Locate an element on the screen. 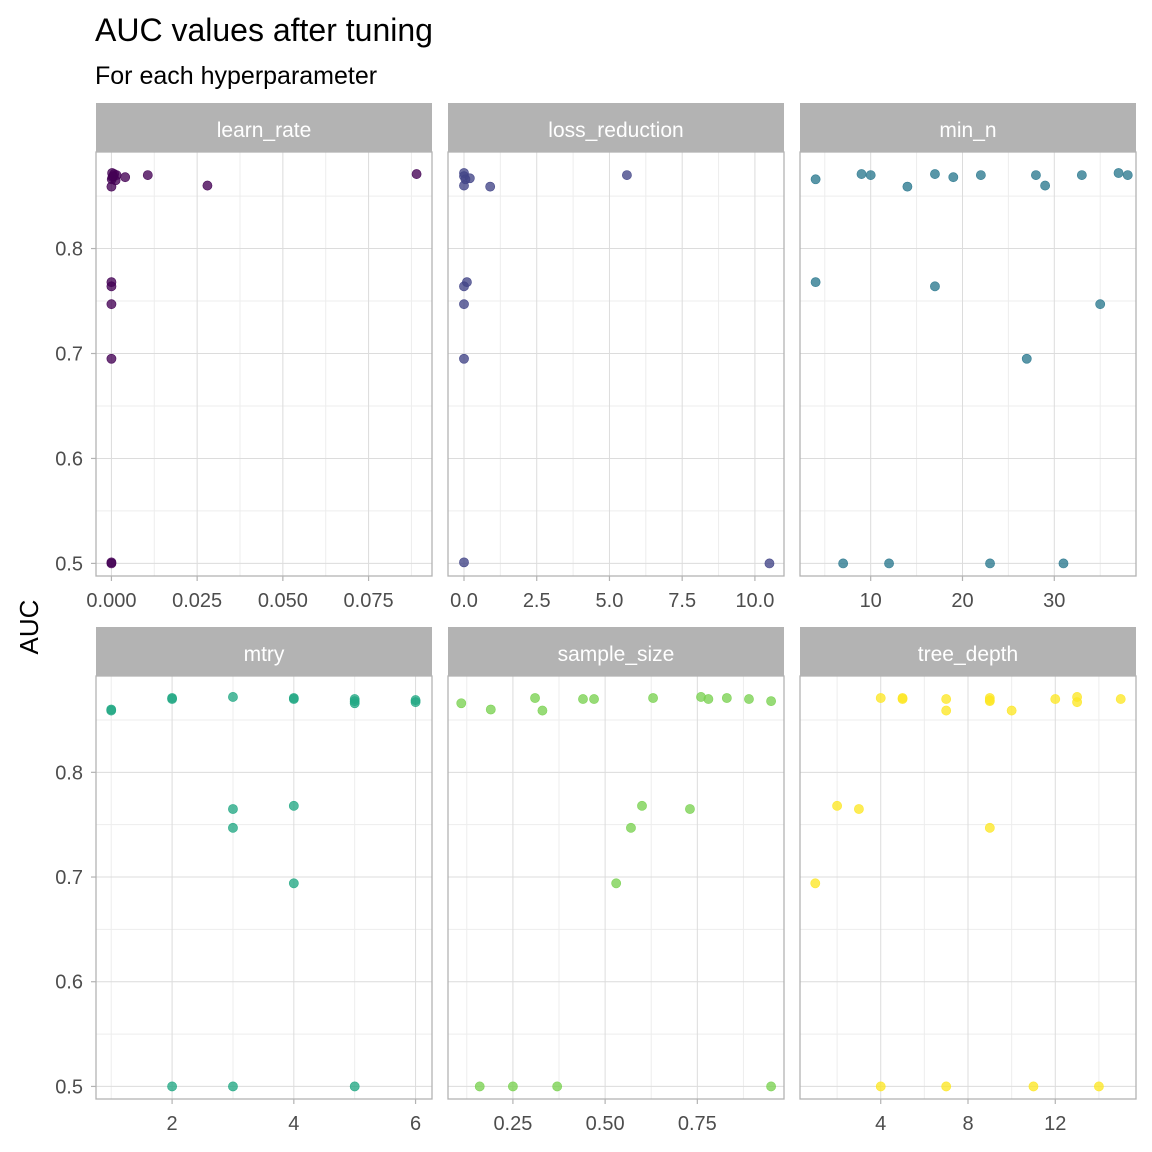 This screenshot has width=1152, height=1152. x-tick-label: 0.050 is located at coordinates (283, 601).